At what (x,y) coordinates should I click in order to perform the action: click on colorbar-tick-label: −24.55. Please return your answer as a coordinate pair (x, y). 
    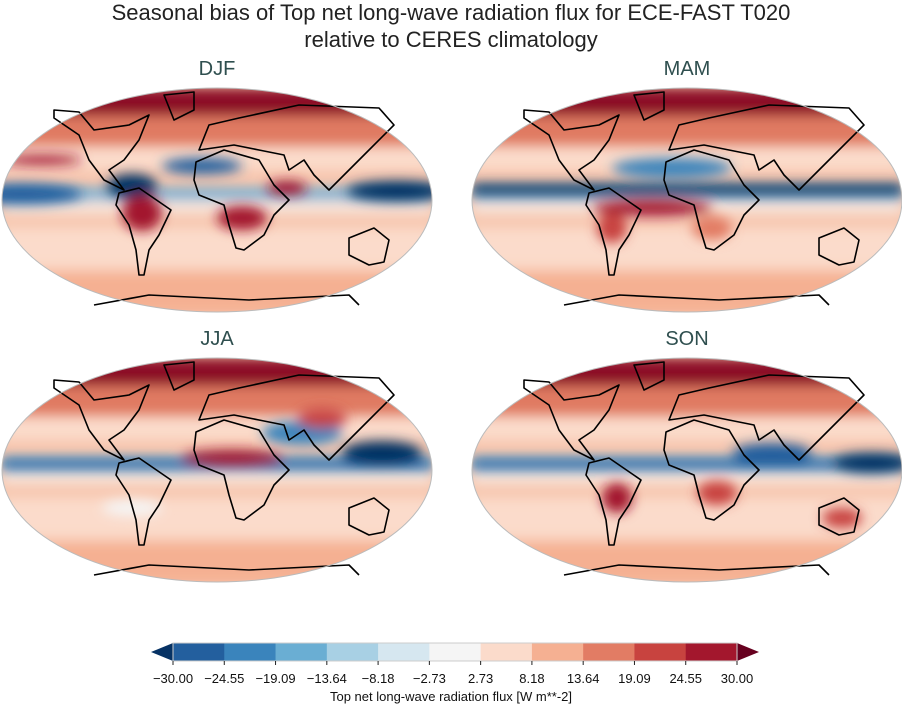
    Looking at the image, I should click on (224, 678).